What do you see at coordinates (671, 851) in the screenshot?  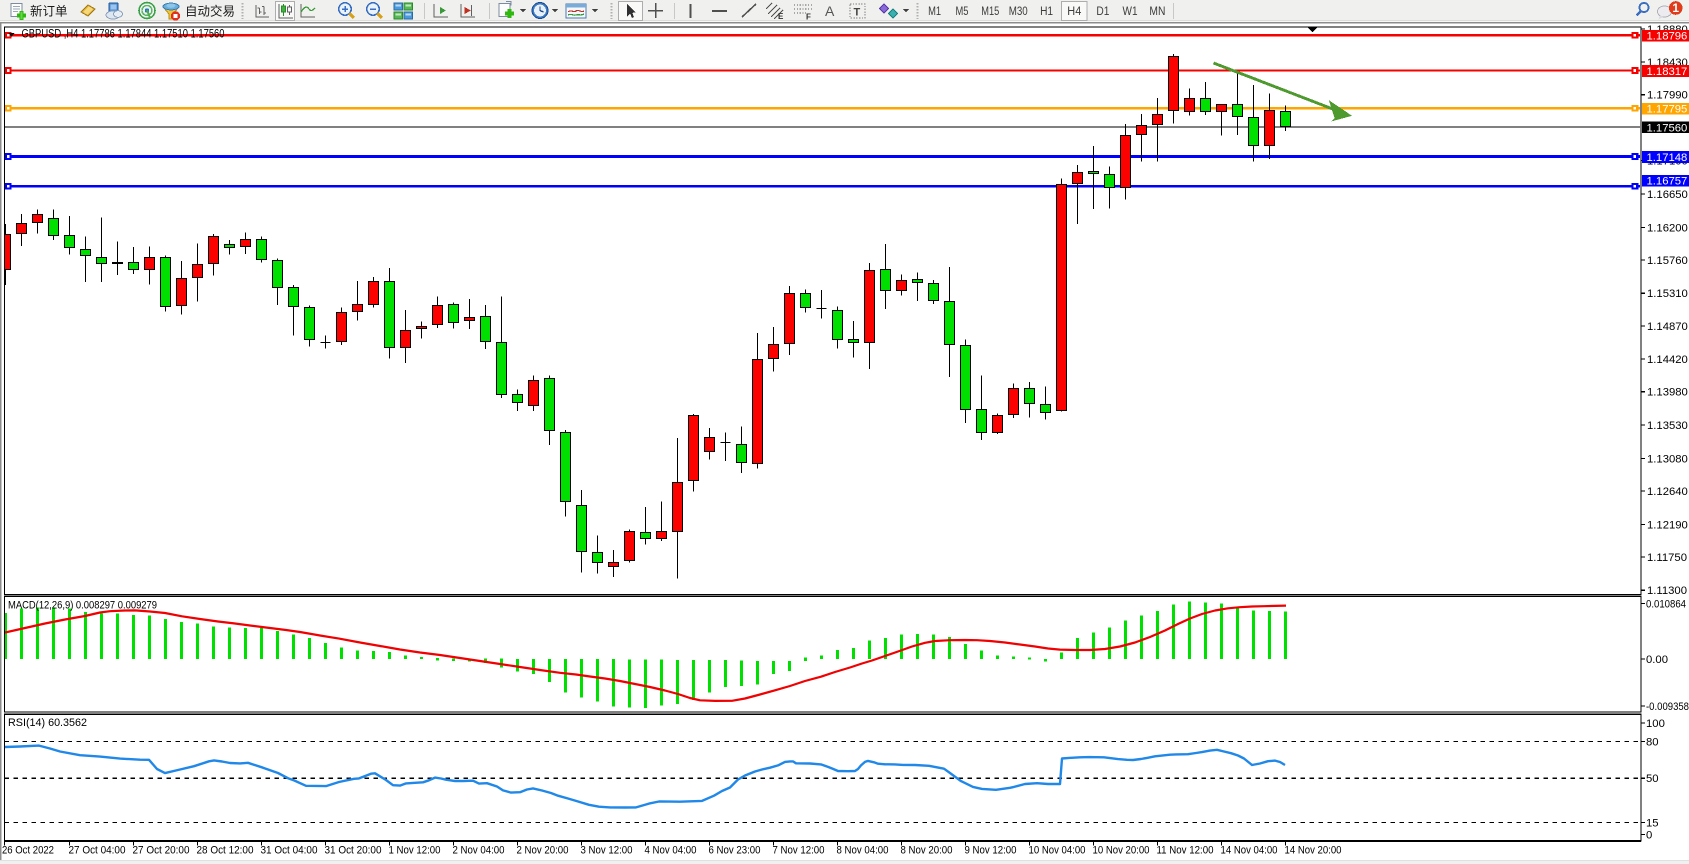 I see `svg-text: 4 Nov 04:00` at bounding box center [671, 851].